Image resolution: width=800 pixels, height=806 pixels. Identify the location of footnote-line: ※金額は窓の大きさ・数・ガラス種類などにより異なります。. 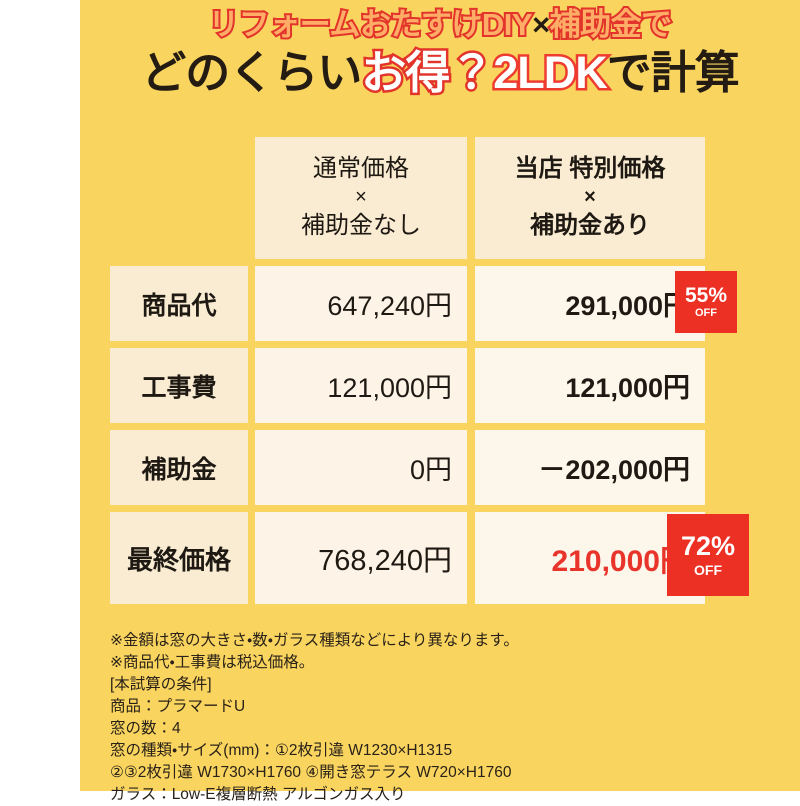
(314, 640).